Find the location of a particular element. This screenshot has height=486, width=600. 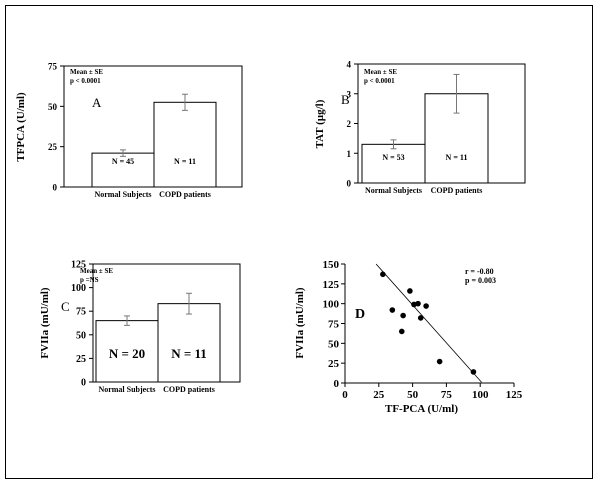

chart-a-panel-letter: A is located at coordinates (97, 102).